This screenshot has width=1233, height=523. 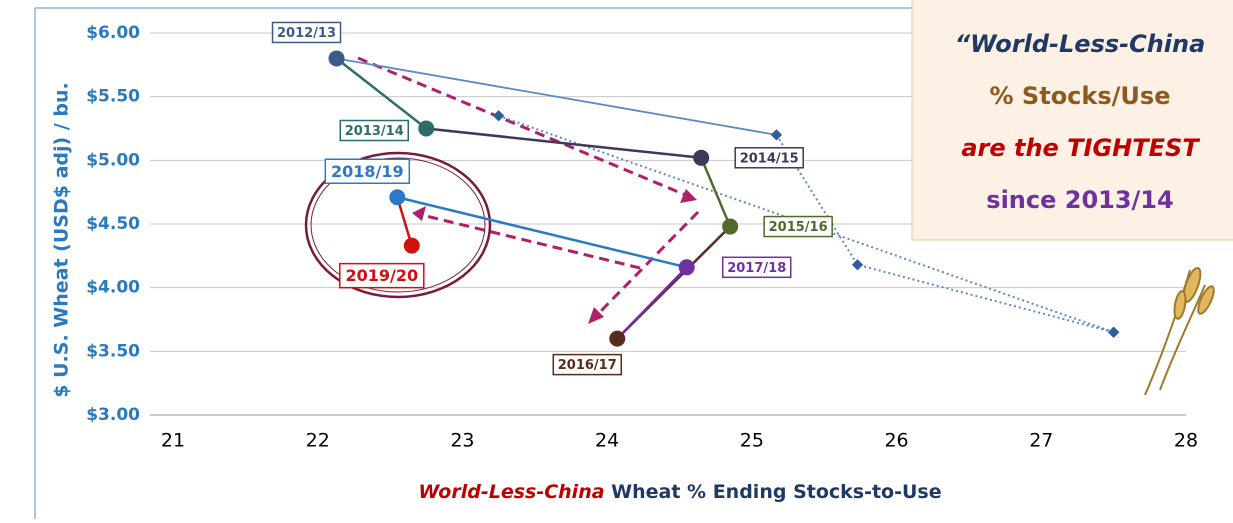 What do you see at coordinates (113, 351) in the screenshot?
I see `y-tick-label: $3.50` at bounding box center [113, 351].